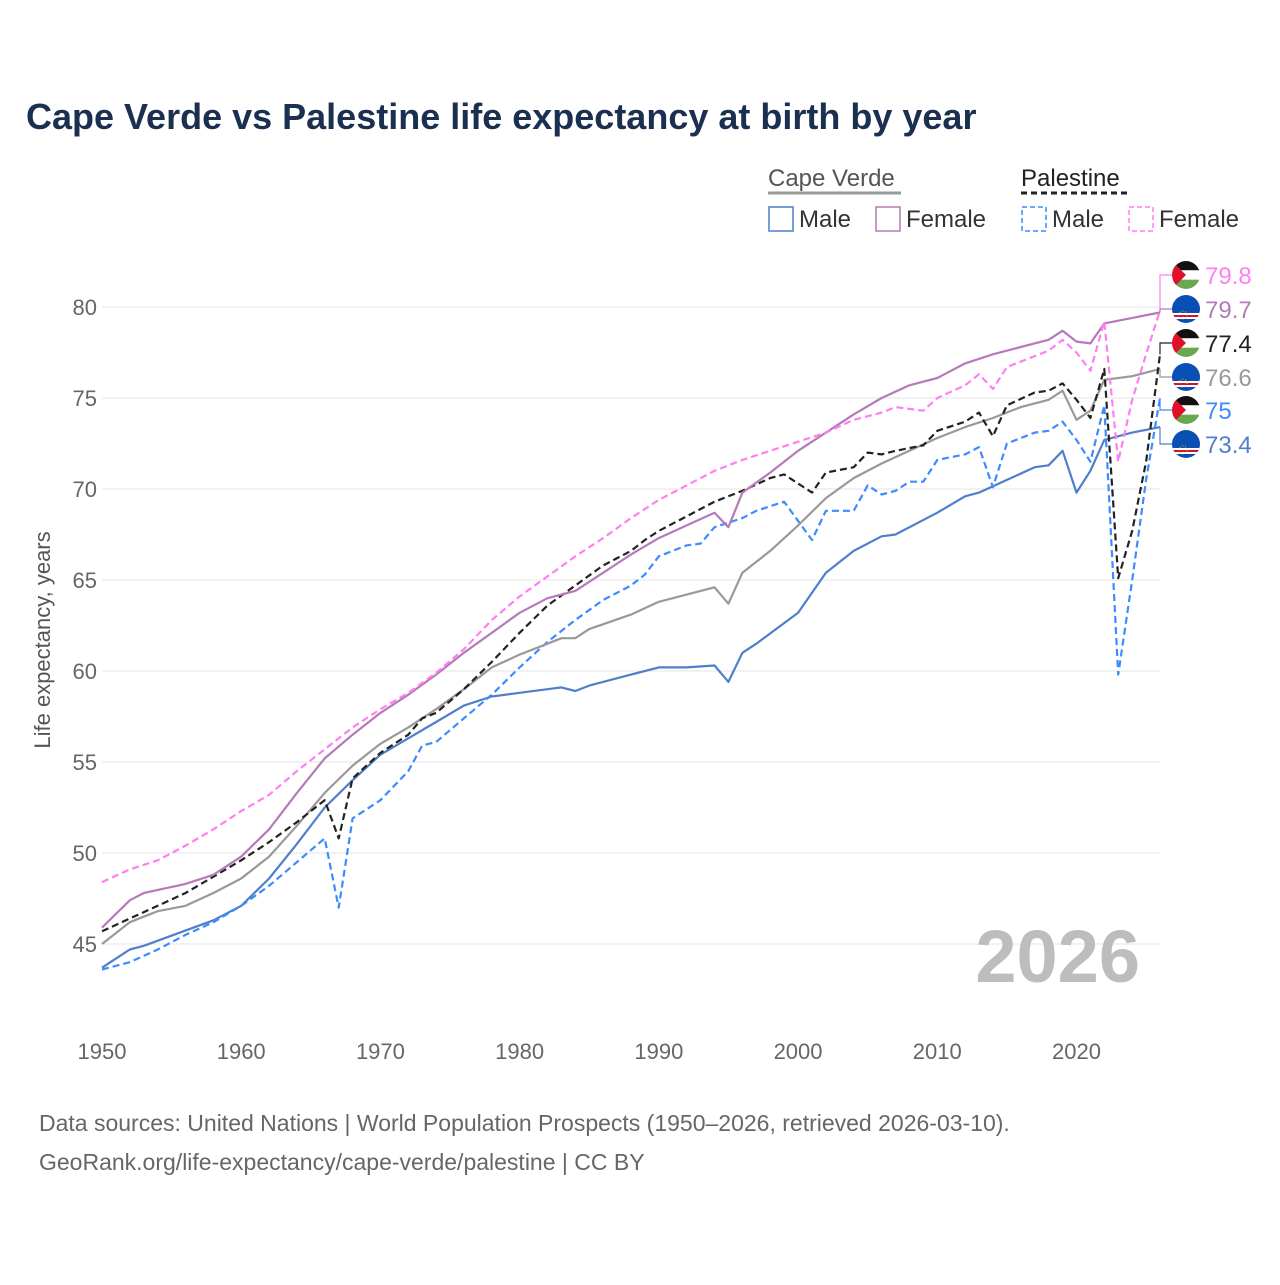 This screenshot has width=1280, height=1285. What do you see at coordinates (85, 626) in the screenshot?
I see `y-axis-ticks: 45 50 55 60 65 70 75 80` at bounding box center [85, 626].